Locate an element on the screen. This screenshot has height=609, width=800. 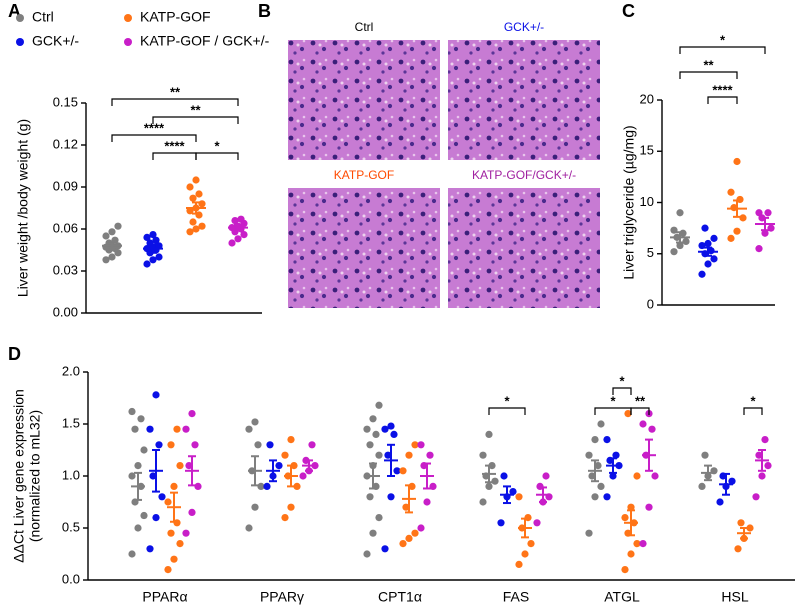
legend-label: GCK+/- is located at coordinates (55, 41).